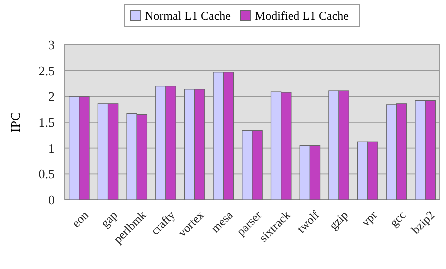 This screenshot has height=269, width=446. Describe the element at coordinates (46, 174) in the screenshot. I see `y-tick-label: 0.5` at that location.